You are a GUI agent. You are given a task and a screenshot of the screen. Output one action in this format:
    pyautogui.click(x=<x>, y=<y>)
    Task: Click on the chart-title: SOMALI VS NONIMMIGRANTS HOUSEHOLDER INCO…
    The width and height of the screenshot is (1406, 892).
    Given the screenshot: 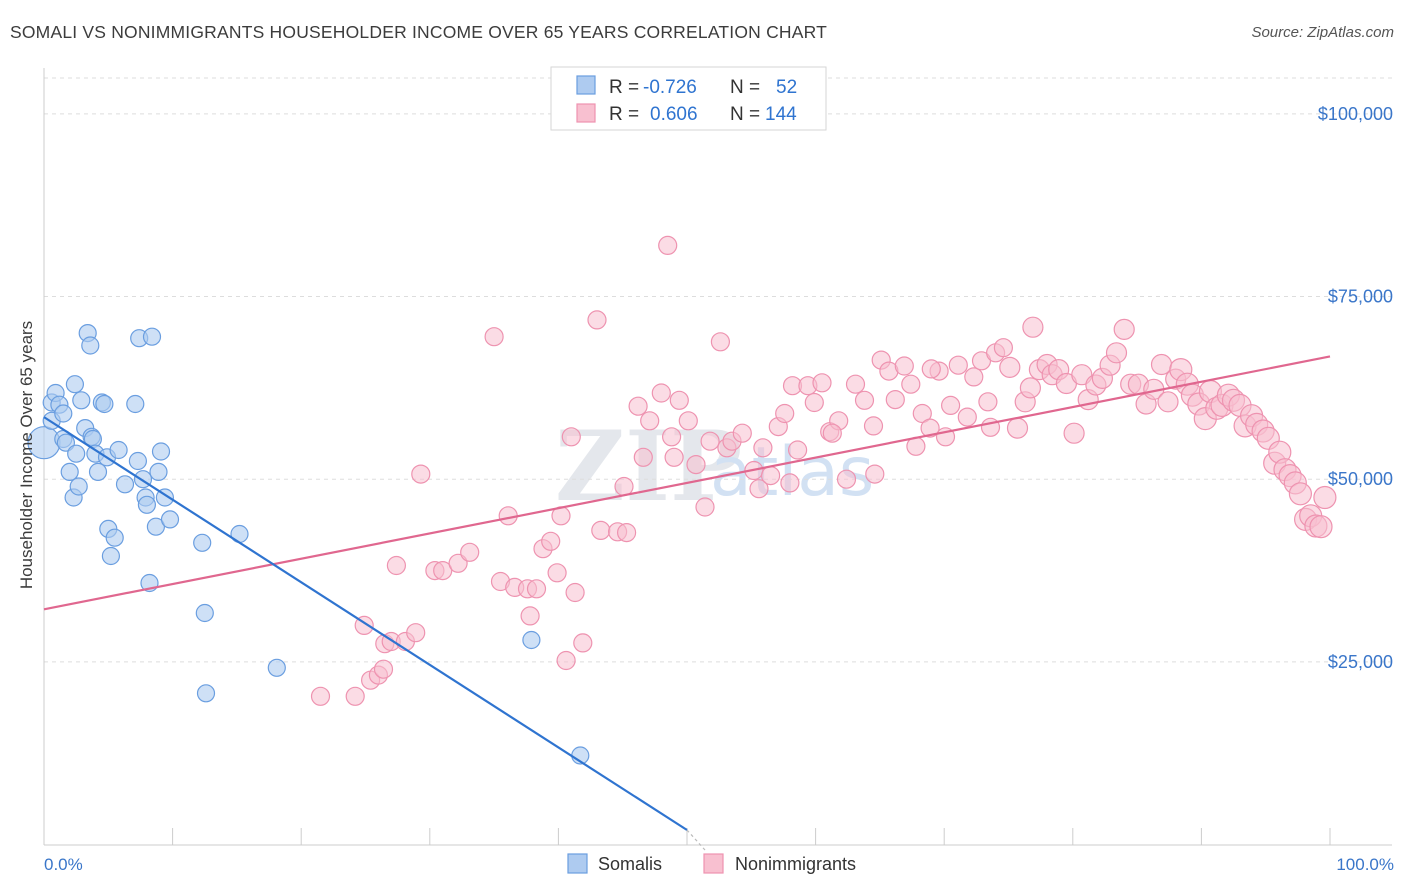 What is the action you would take?
    pyautogui.click(x=419, y=32)
    